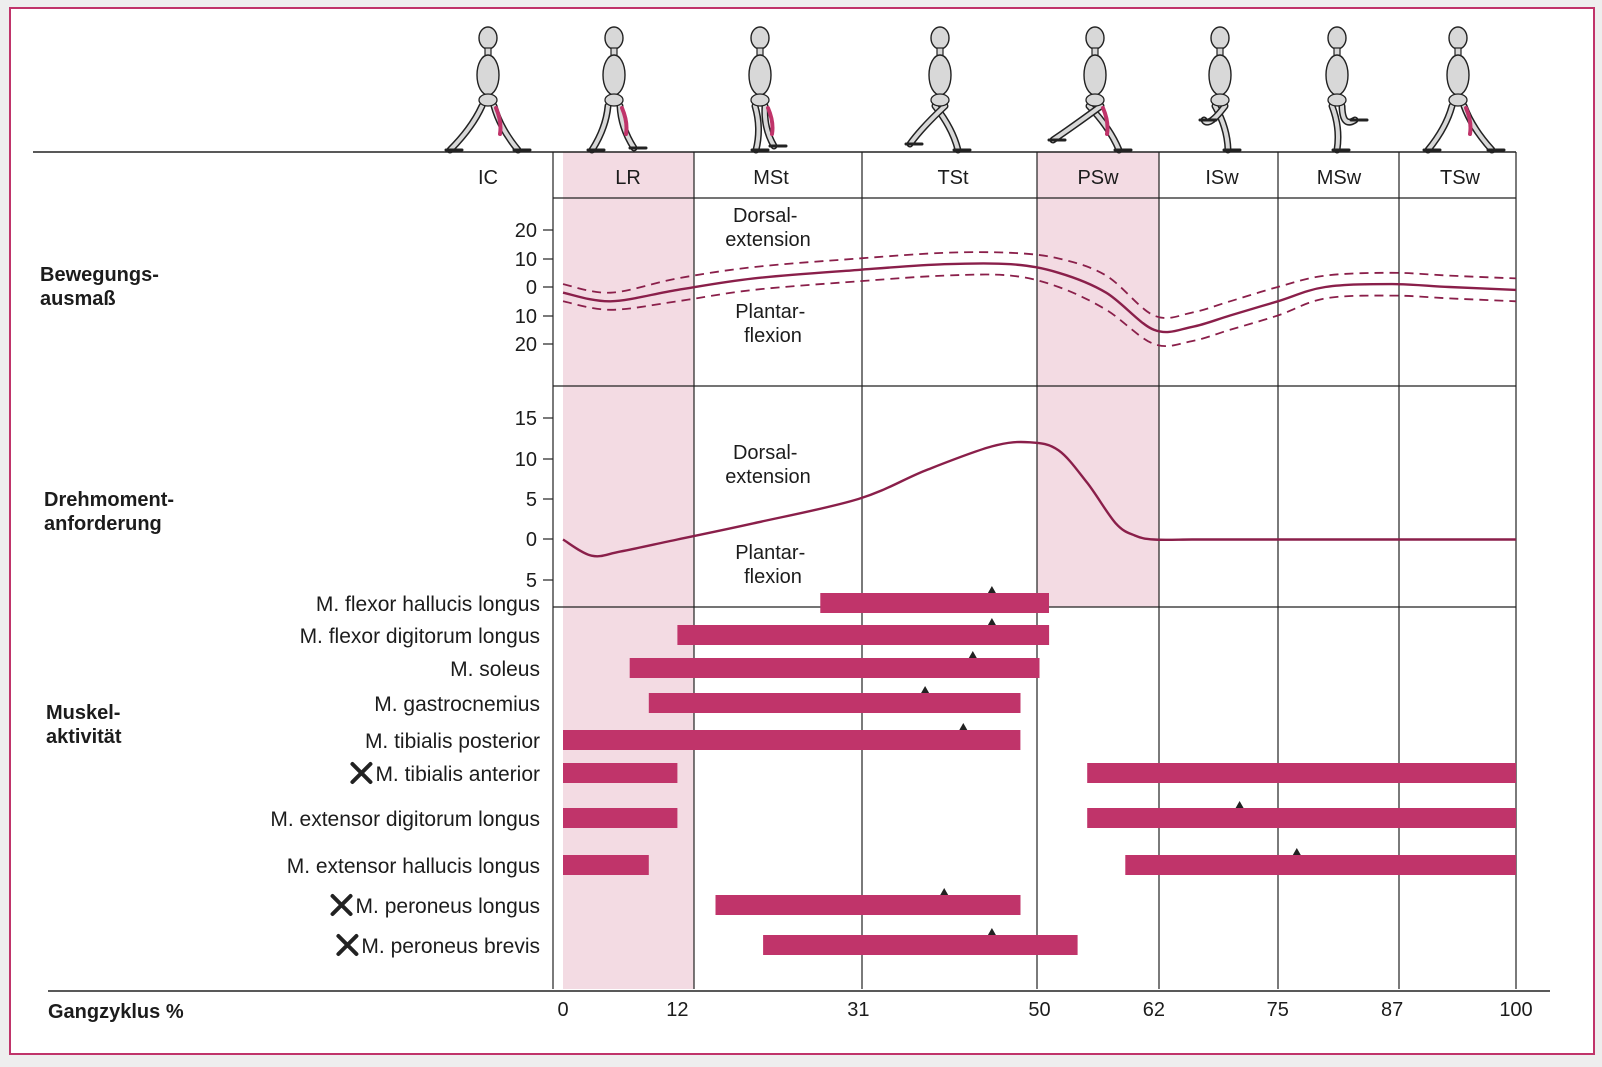 The image size is (1602, 1067). Describe the element at coordinates (975, 90) in the screenshot. I see `gait-figures` at that location.